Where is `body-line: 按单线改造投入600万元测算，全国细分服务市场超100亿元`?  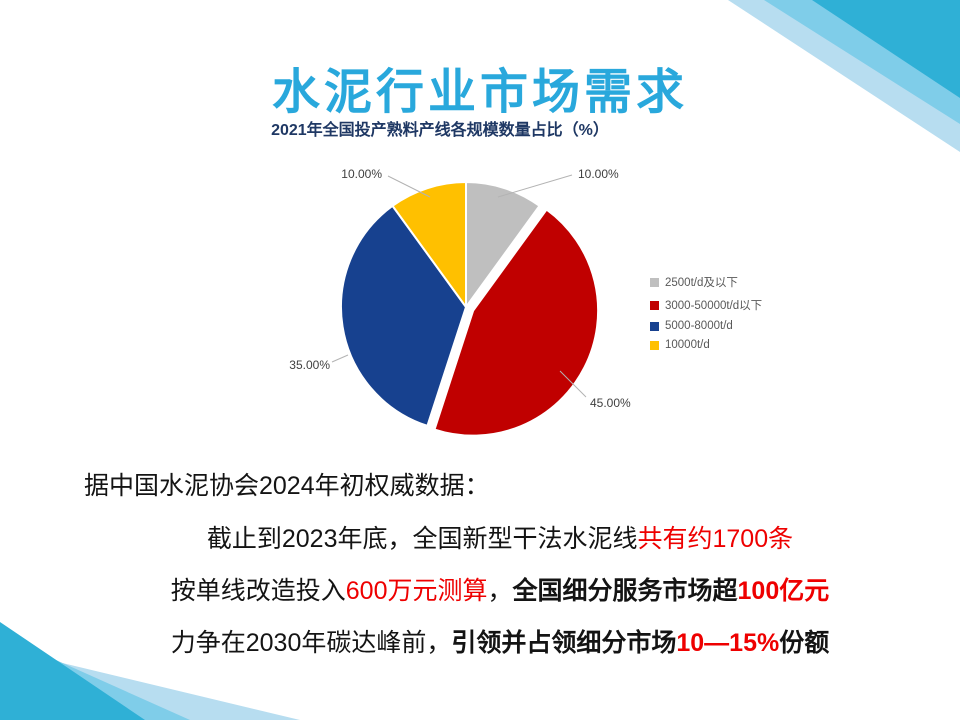 body-line: 按单线改造投入600万元测算，全国细分服务市场超100亿元 is located at coordinates (500, 602).